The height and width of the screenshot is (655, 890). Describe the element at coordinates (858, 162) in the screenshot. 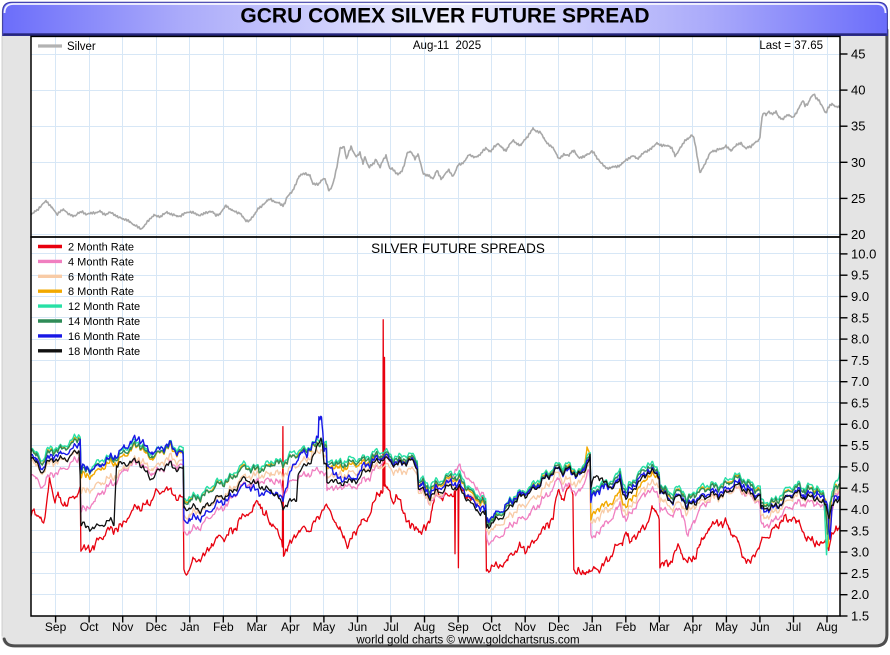

I see `svg-text: 30` at that location.